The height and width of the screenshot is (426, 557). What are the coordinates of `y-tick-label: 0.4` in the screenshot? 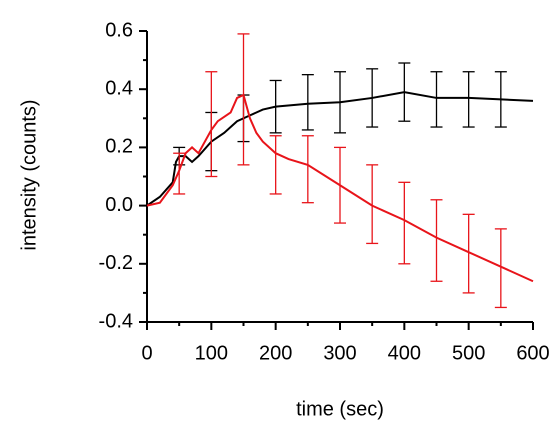 It's located at (119, 88).